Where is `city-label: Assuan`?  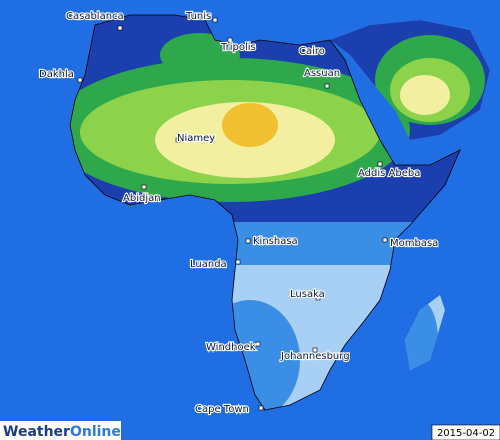 city-label: Assuan is located at coordinates (322, 73).